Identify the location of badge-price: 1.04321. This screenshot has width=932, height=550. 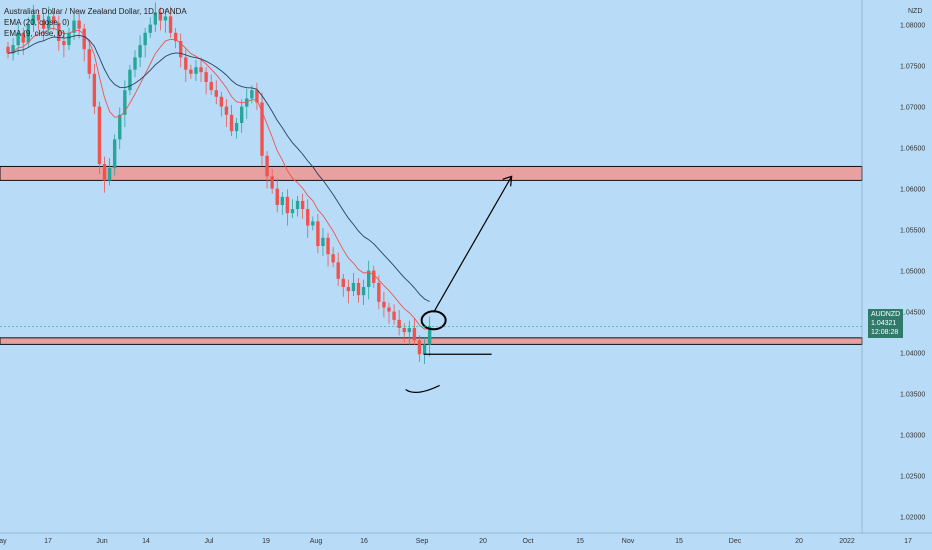
(884, 323).